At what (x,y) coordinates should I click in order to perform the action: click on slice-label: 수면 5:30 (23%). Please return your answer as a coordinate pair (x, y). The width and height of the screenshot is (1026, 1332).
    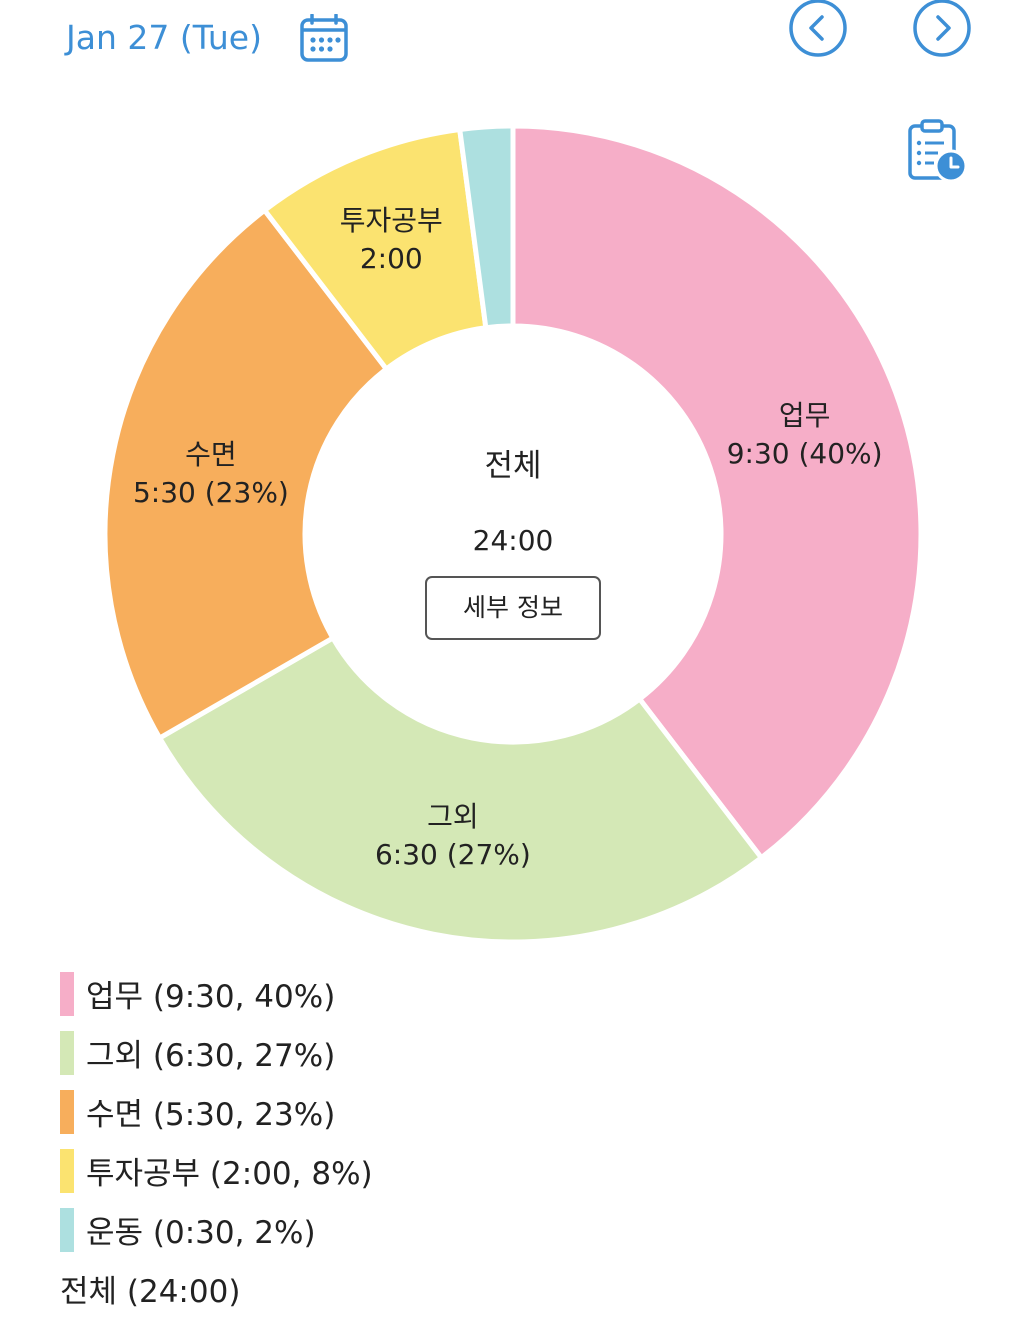
    Looking at the image, I should click on (211, 473).